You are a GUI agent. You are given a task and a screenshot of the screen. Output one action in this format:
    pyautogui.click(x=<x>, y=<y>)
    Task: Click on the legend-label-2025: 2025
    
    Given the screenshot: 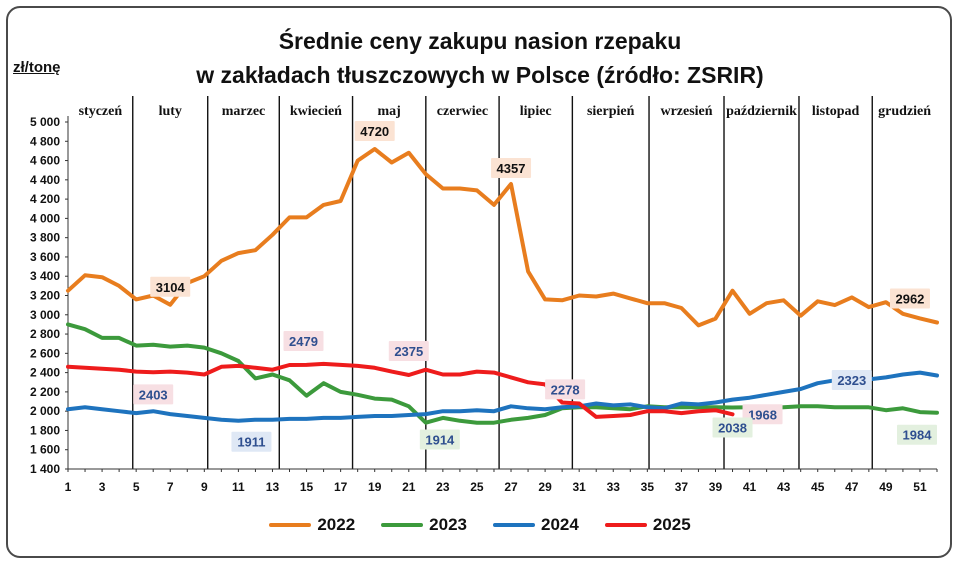 What is the action you would take?
    pyautogui.click(x=671, y=524)
    